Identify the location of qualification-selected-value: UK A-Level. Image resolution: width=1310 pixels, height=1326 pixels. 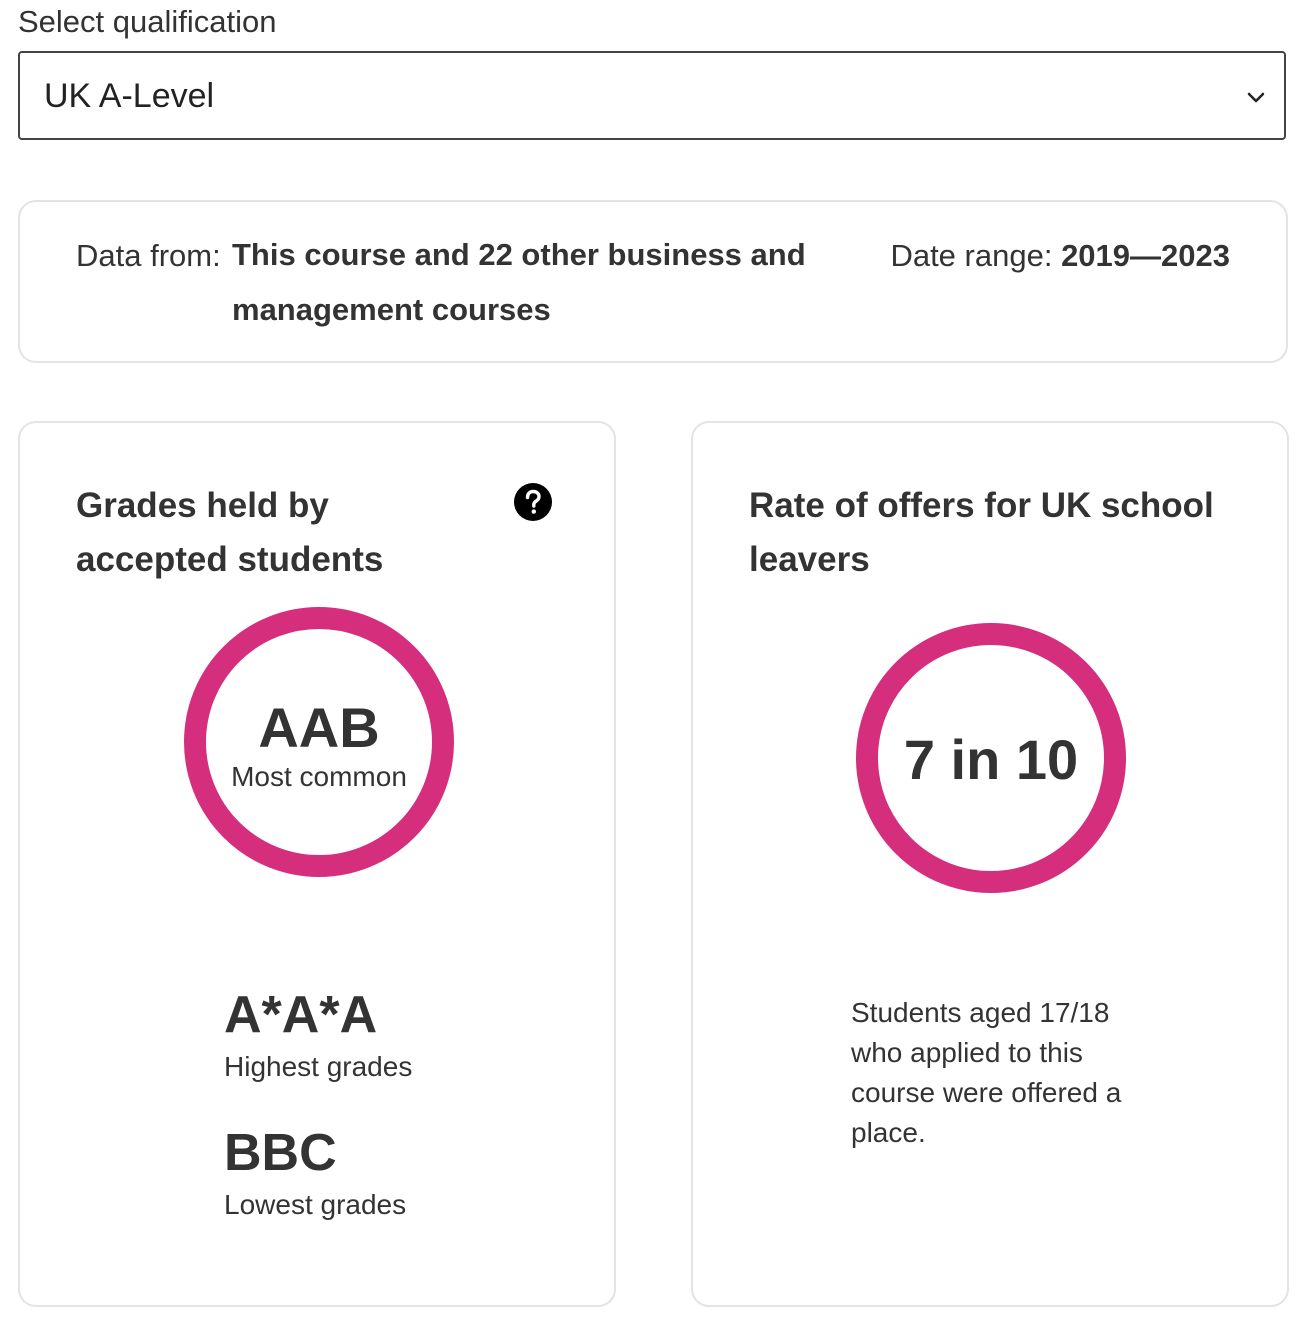
(129, 96).